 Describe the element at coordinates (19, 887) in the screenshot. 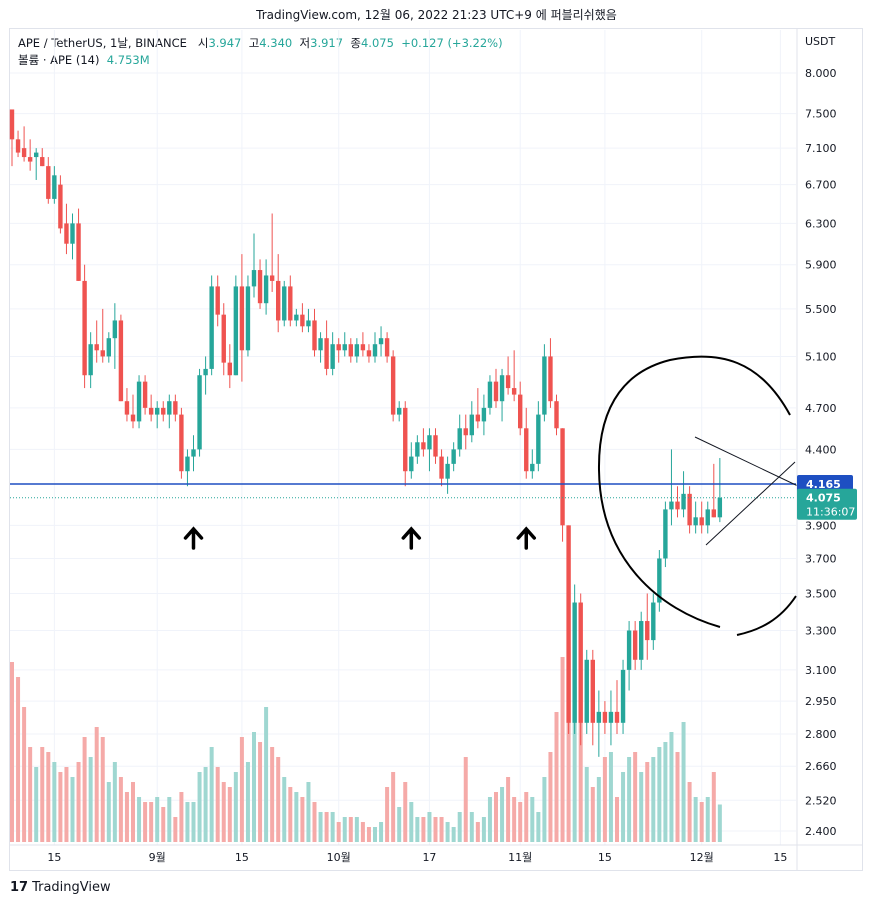

I see `tradingview-logo-icon: 17` at that location.